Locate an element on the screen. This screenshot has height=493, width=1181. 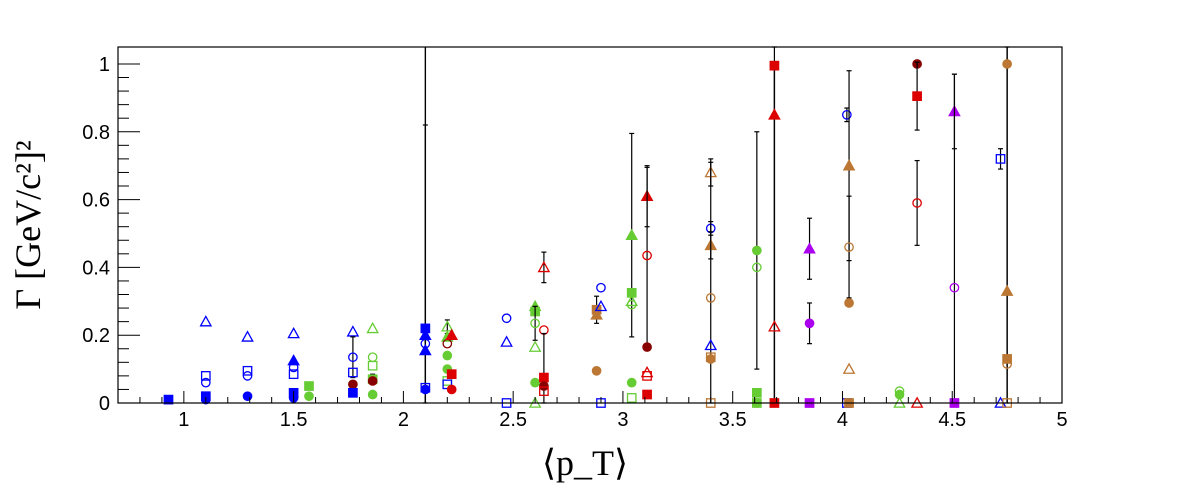
y-axis-title: Γ [GeV/c²]² is located at coordinates (28, 224).